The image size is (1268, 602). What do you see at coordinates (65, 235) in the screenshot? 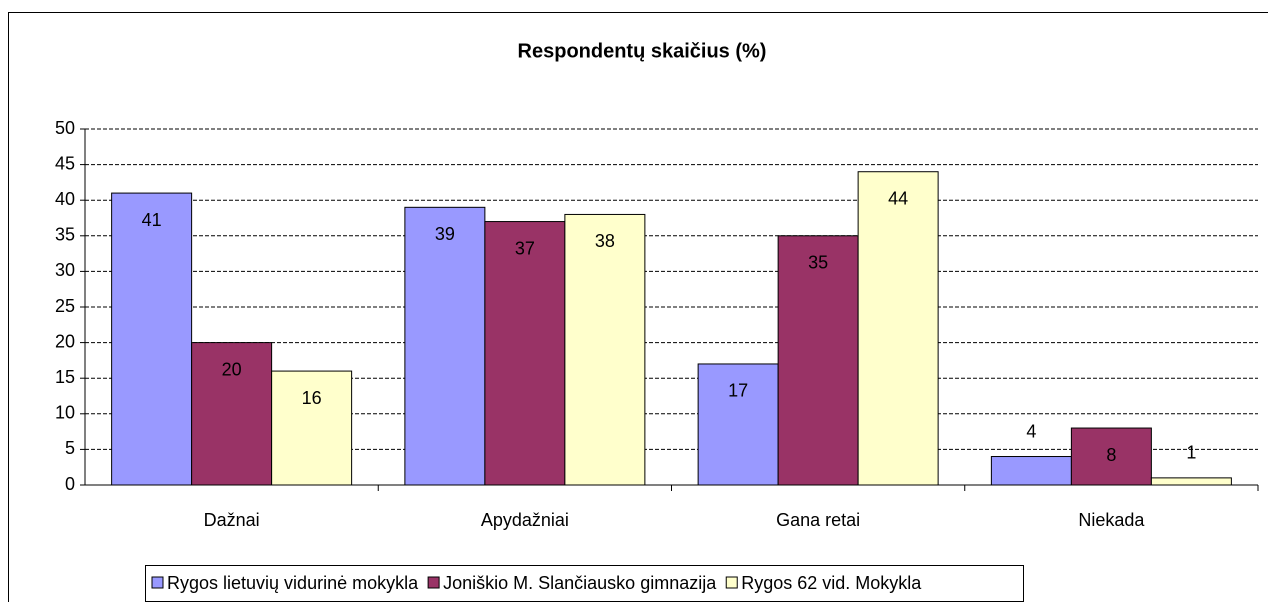
I see `y-tick-label: 35` at bounding box center [65, 235].